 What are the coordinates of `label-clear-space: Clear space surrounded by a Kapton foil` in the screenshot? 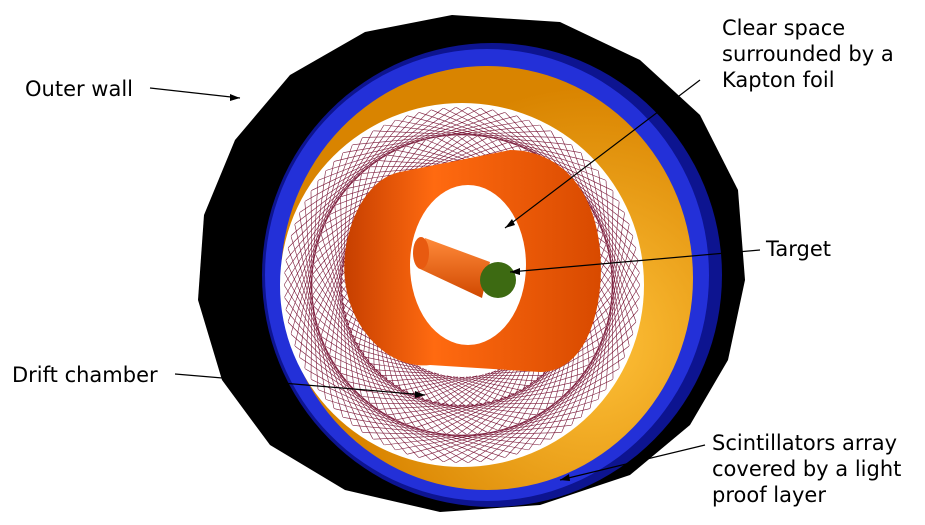 It's located at (808, 54).